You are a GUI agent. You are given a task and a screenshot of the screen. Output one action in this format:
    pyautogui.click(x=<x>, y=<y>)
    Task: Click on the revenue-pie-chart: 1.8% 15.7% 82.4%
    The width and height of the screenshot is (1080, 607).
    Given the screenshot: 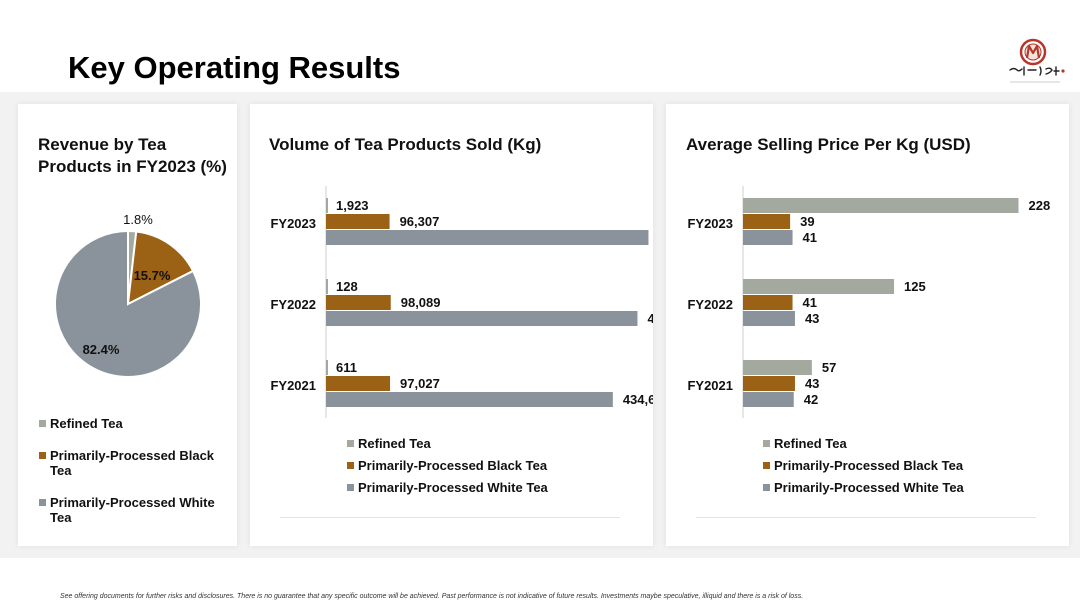 What is the action you would take?
    pyautogui.click(x=128, y=295)
    